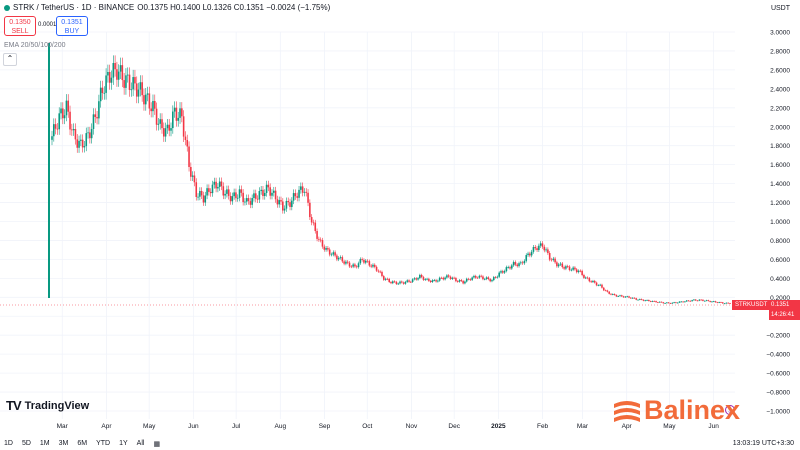  I want to click on x-tick-label: May, so click(149, 426).